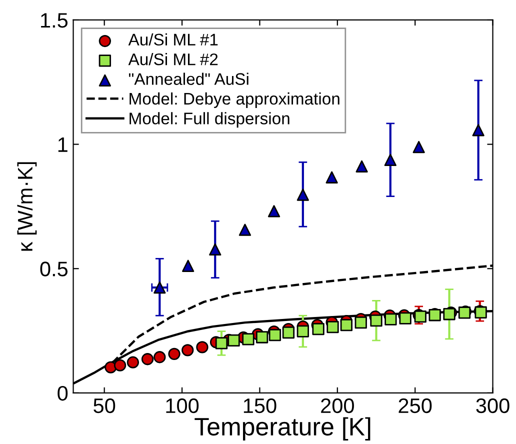  Describe the element at coordinates (415, 406) in the screenshot. I see `x-tick-label: 250` at that location.